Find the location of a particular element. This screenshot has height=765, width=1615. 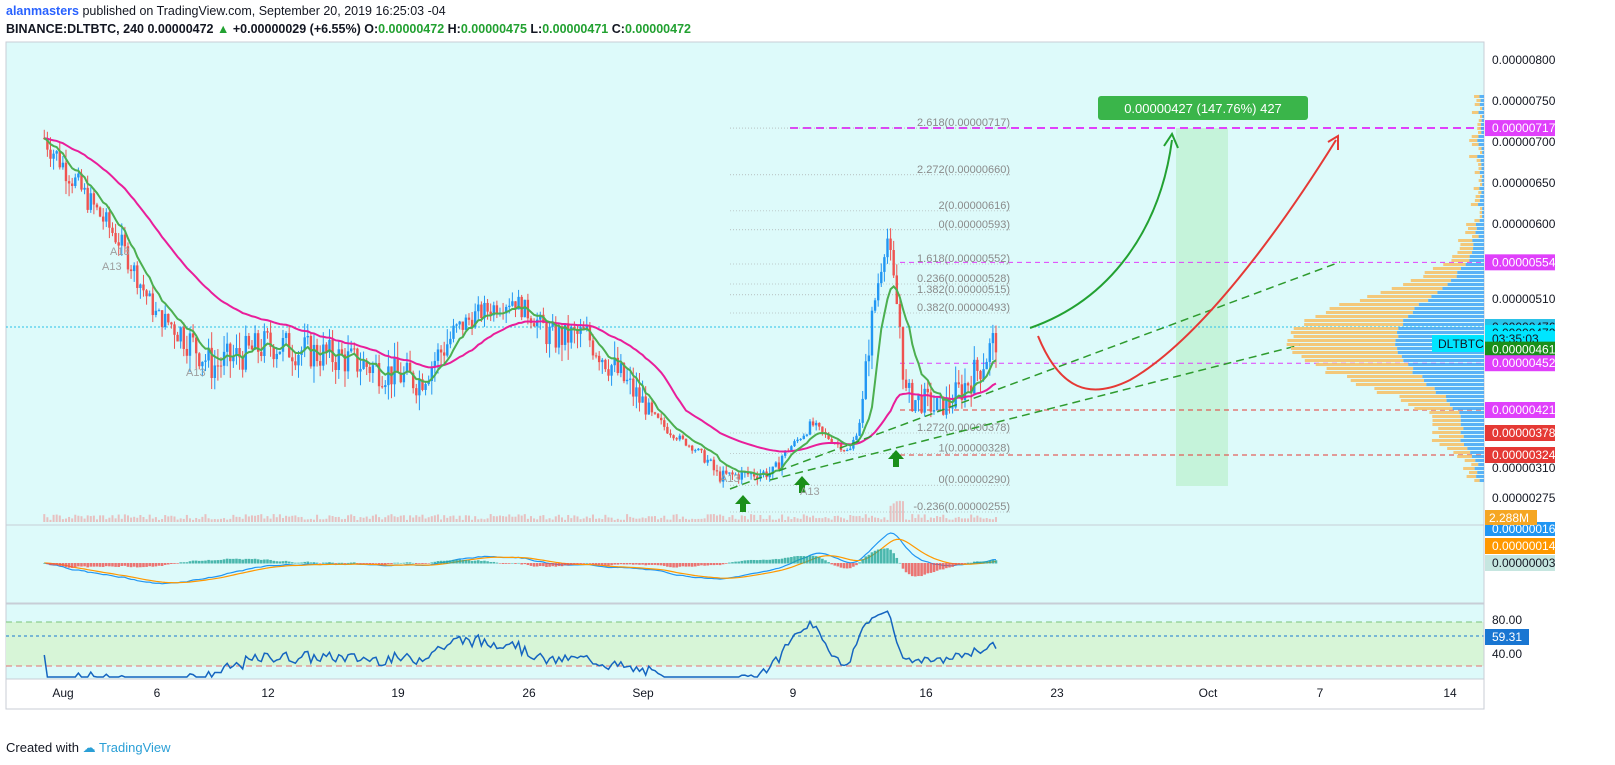

macd-pane is located at coordinates (745, 564).